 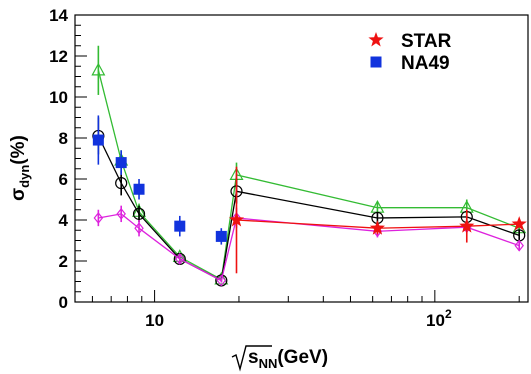 What do you see at coordinates (159, 180) in the screenshot?
I see `series-square` at bounding box center [159, 180].